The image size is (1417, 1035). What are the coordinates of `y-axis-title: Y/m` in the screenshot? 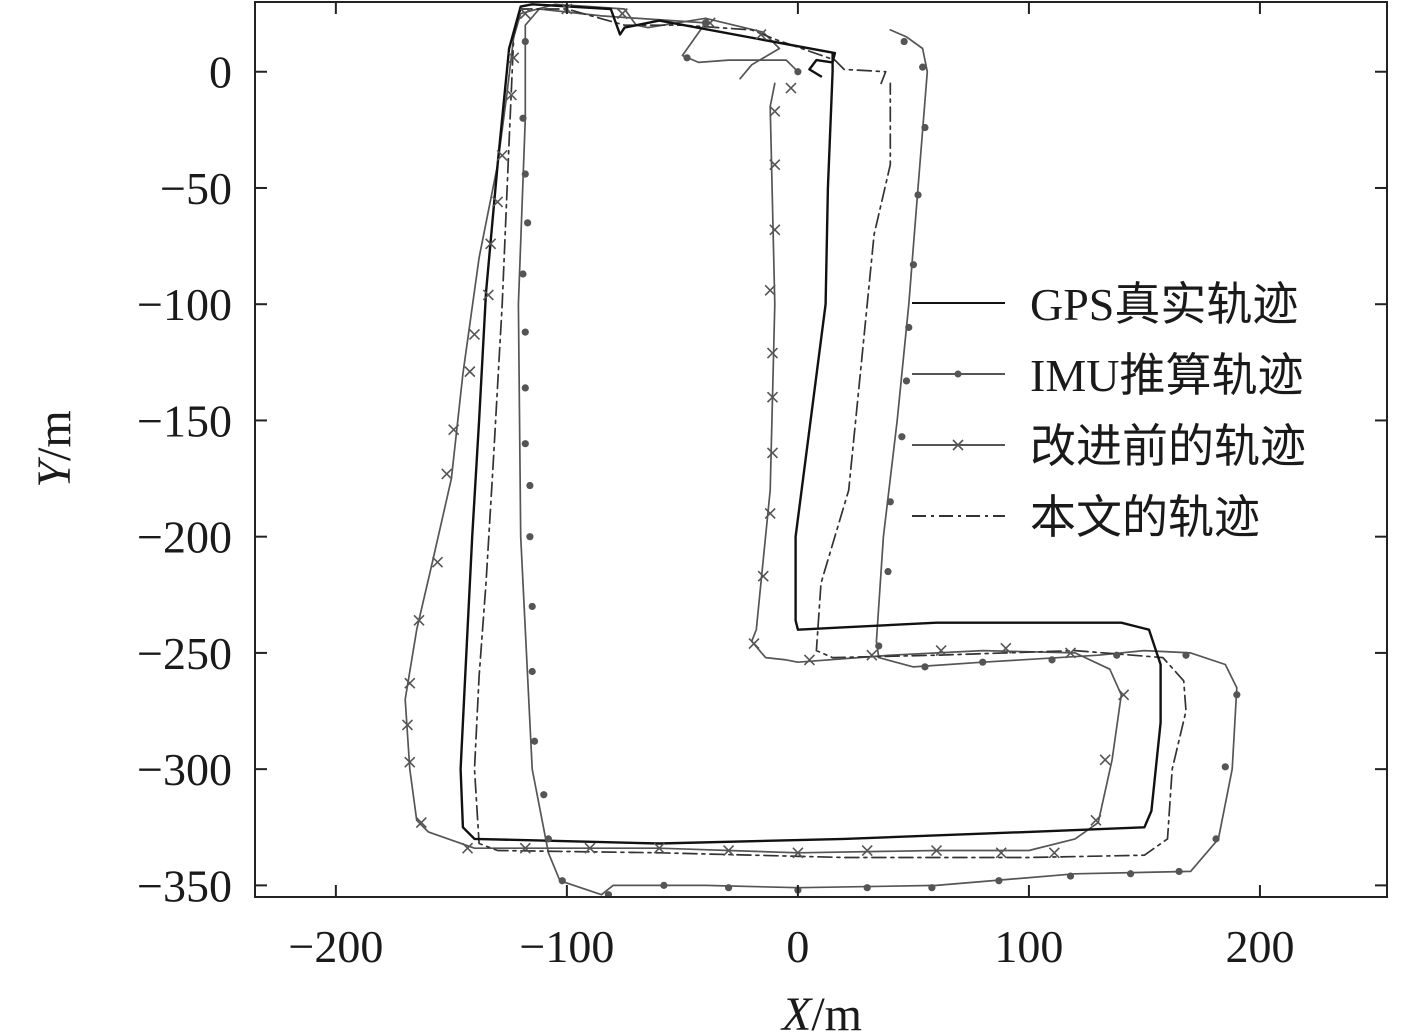 It's located at (54, 448).